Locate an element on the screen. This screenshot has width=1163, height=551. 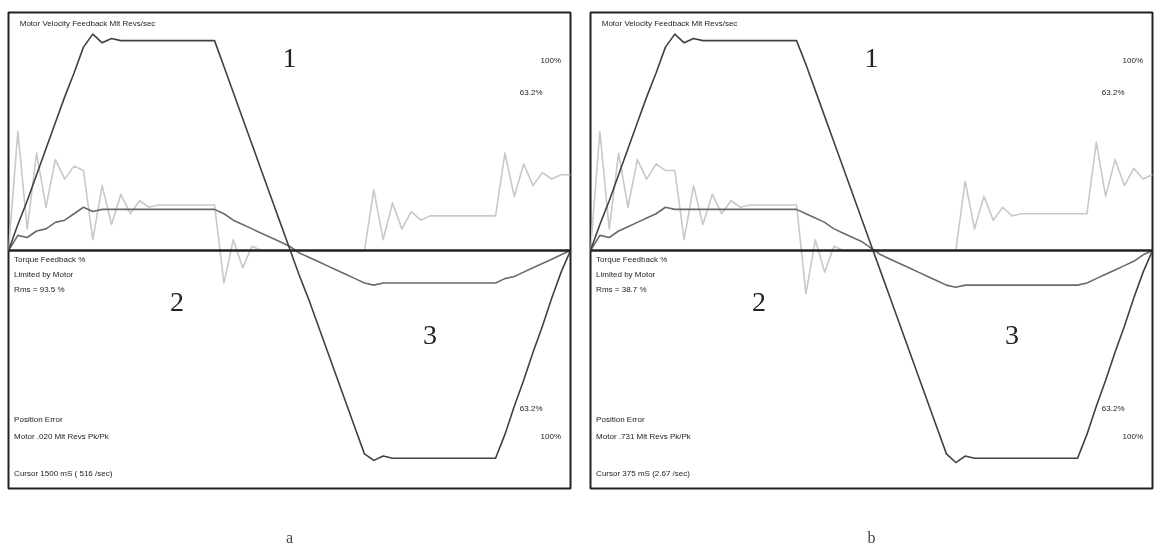
text: Cursor 375 mS (2.67 /sec) is located at coordinates (643, 473).